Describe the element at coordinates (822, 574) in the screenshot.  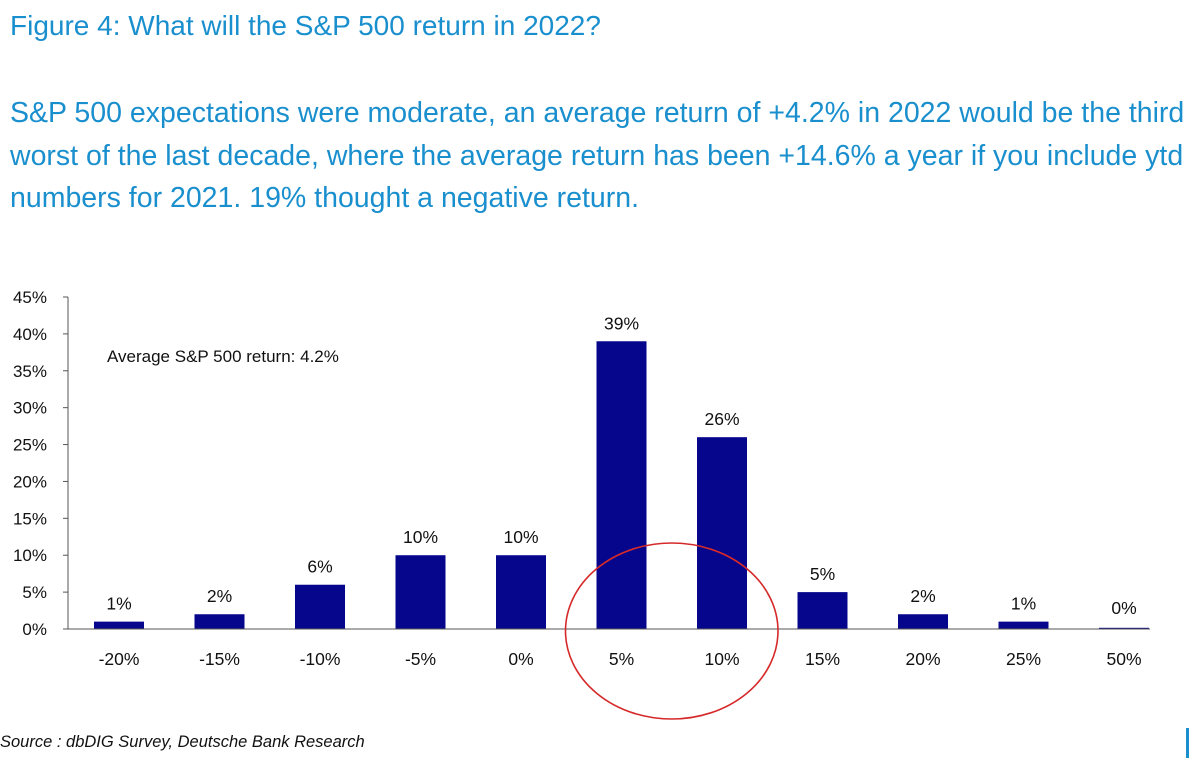
I see `bar-data-label: 5%` at that location.